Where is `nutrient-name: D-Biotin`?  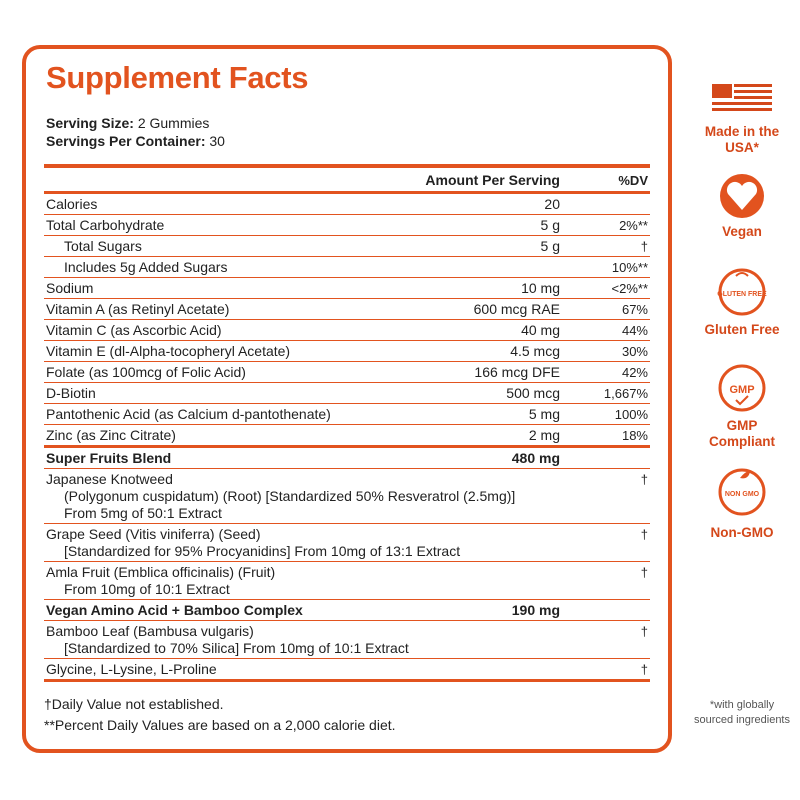 nutrient-name: D-Biotin is located at coordinates (71, 393).